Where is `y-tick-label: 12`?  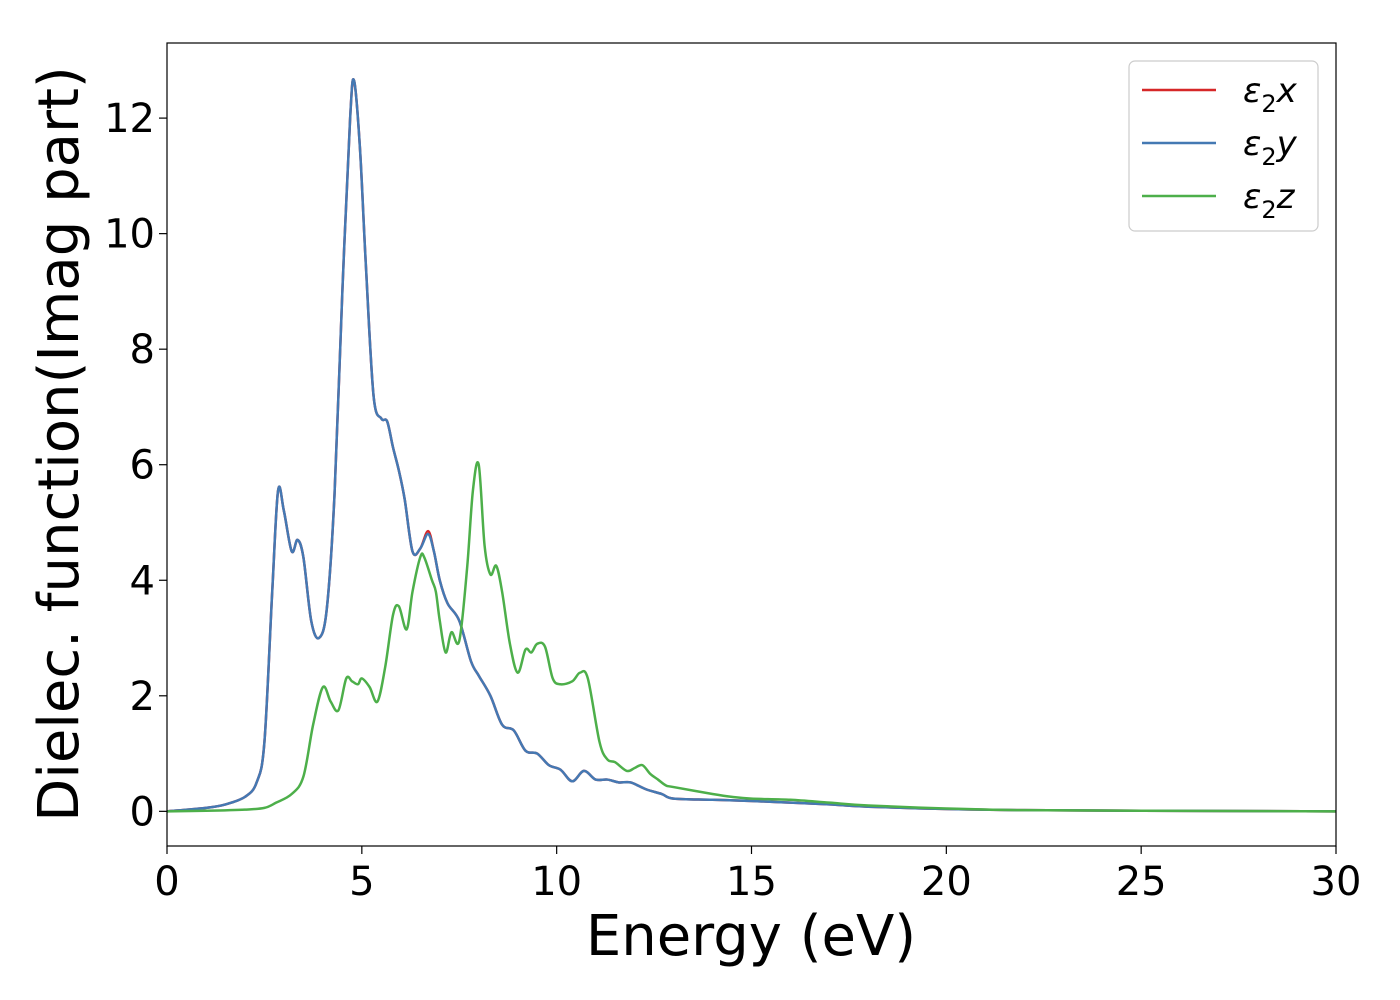 y-tick-label: 12 is located at coordinates (129, 119).